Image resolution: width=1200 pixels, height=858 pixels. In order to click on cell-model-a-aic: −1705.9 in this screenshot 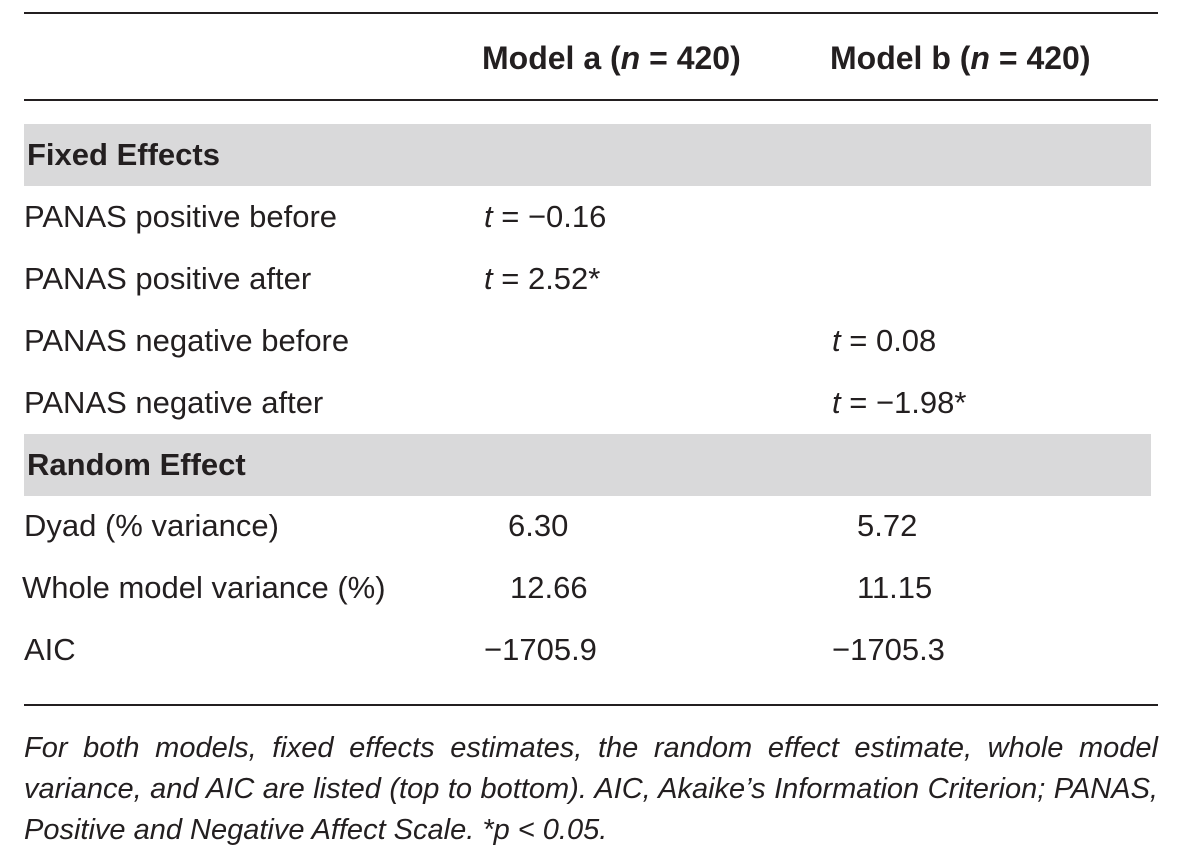, I will do `click(540, 649)`.